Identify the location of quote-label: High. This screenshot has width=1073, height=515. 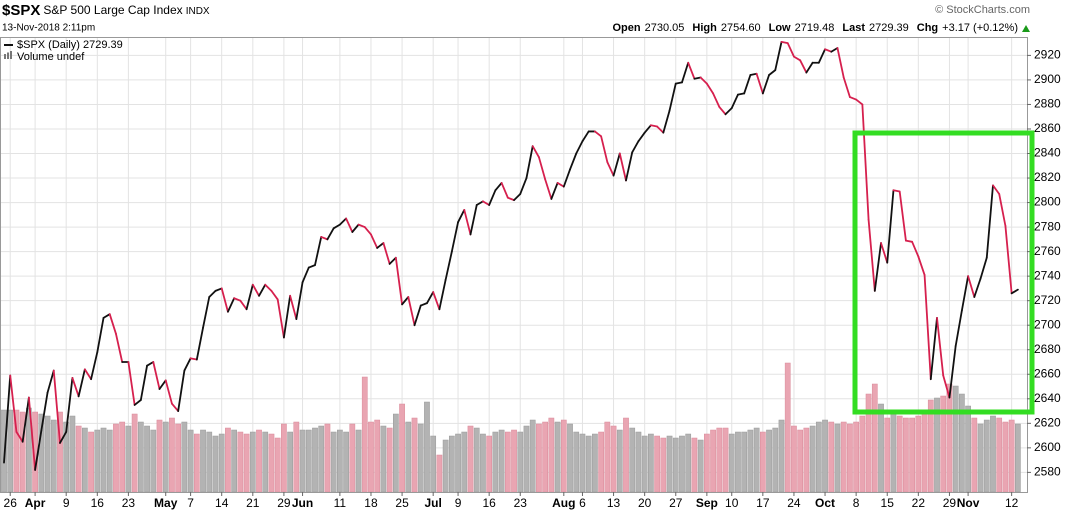
(704, 28).